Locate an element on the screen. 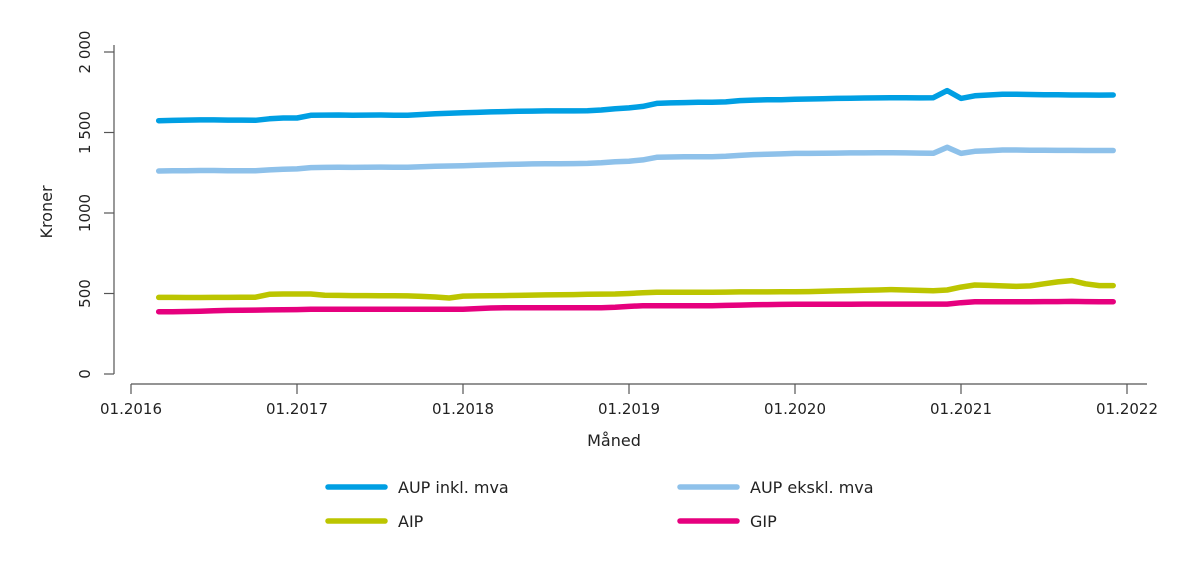  legend: AUP inkl. mva AUP ekskl. mva AIP GIP is located at coordinates (599, 504).